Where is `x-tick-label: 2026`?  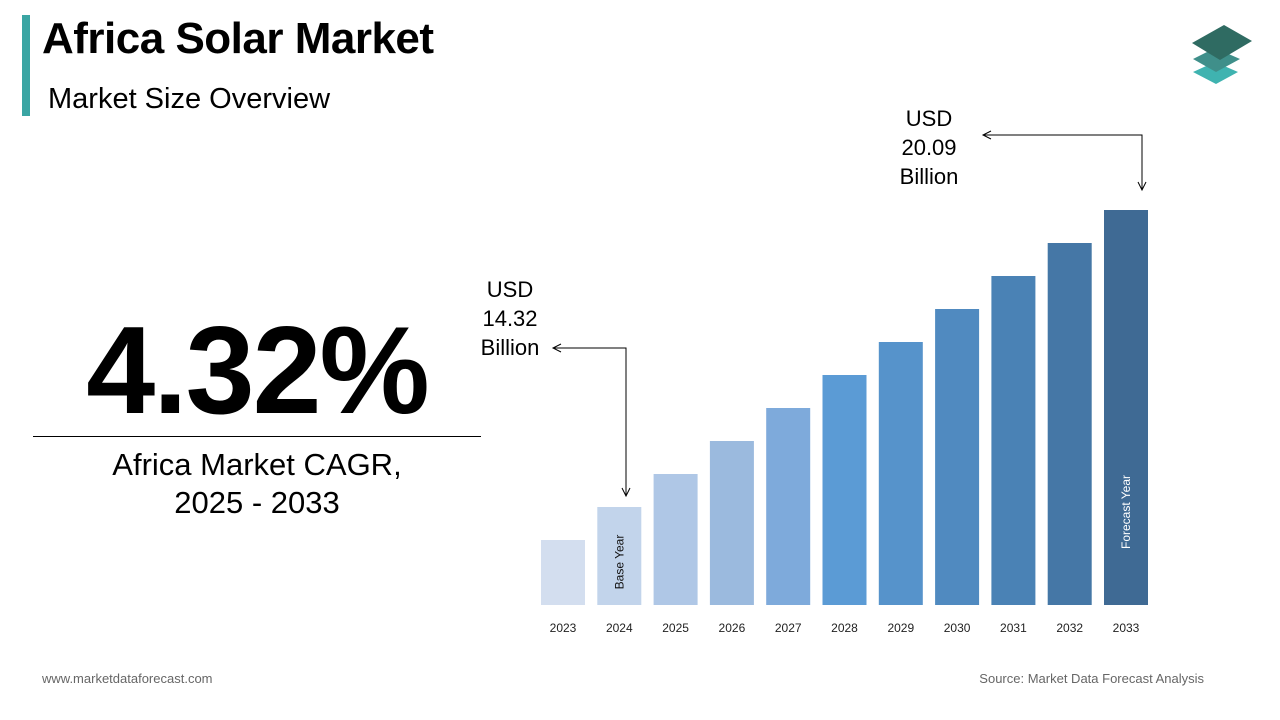
x-tick-label: 2026 is located at coordinates (732, 628).